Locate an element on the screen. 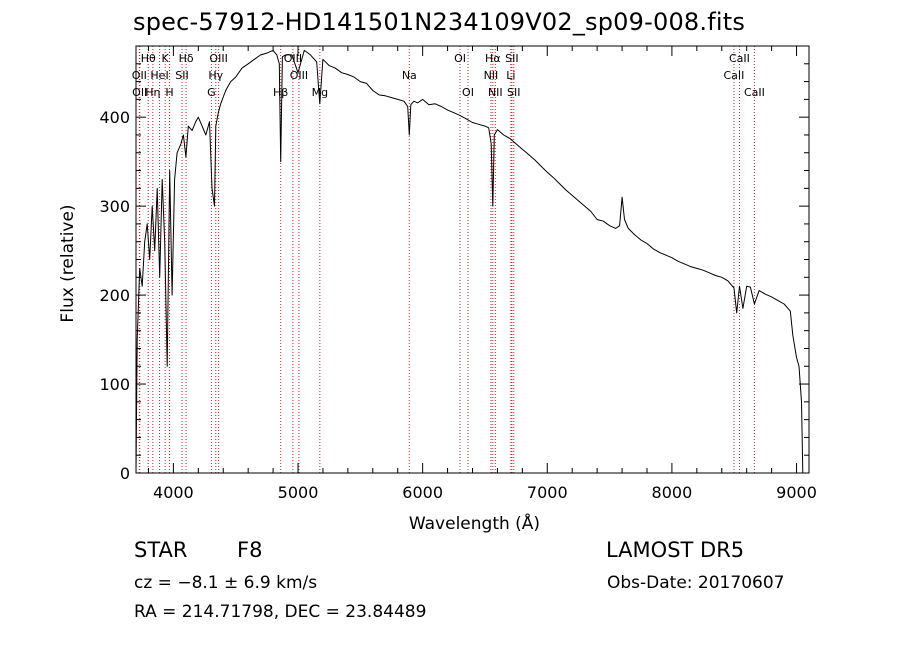 Image resolution: width=900 pixels, height=649 pixels. line-label-12: Hβ is located at coordinates (280, 92).